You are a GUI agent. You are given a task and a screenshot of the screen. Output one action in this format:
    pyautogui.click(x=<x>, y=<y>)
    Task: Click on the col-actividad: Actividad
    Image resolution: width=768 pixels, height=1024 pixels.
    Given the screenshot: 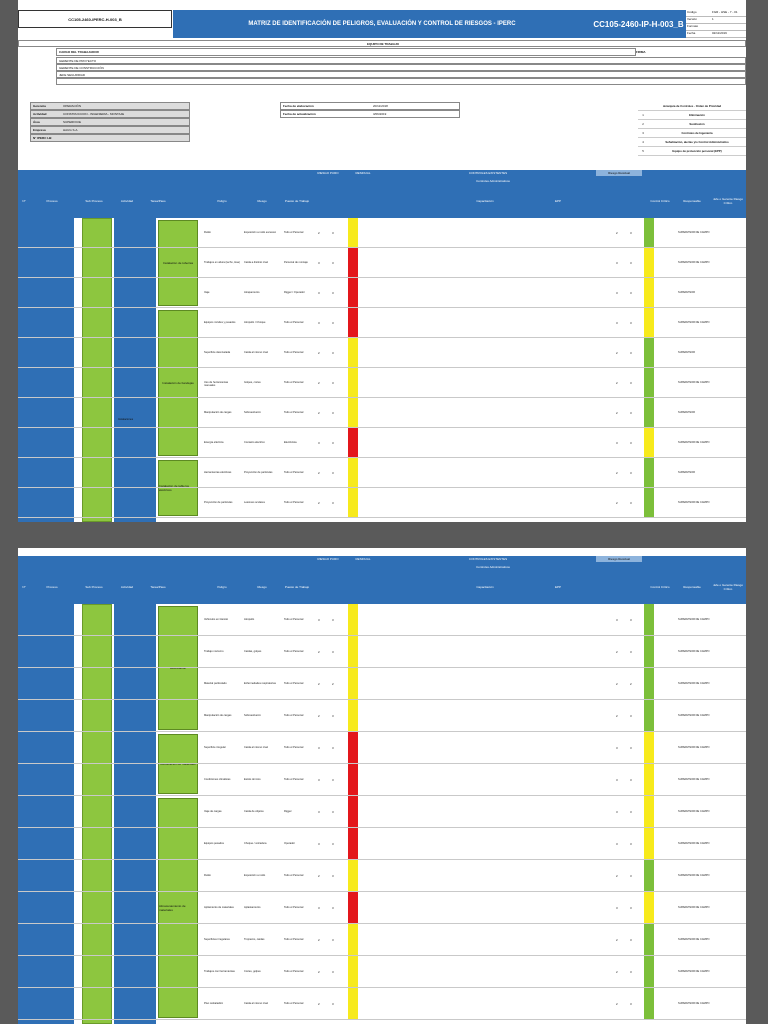 What is the action you would take?
    pyautogui.click(x=127, y=201)
    